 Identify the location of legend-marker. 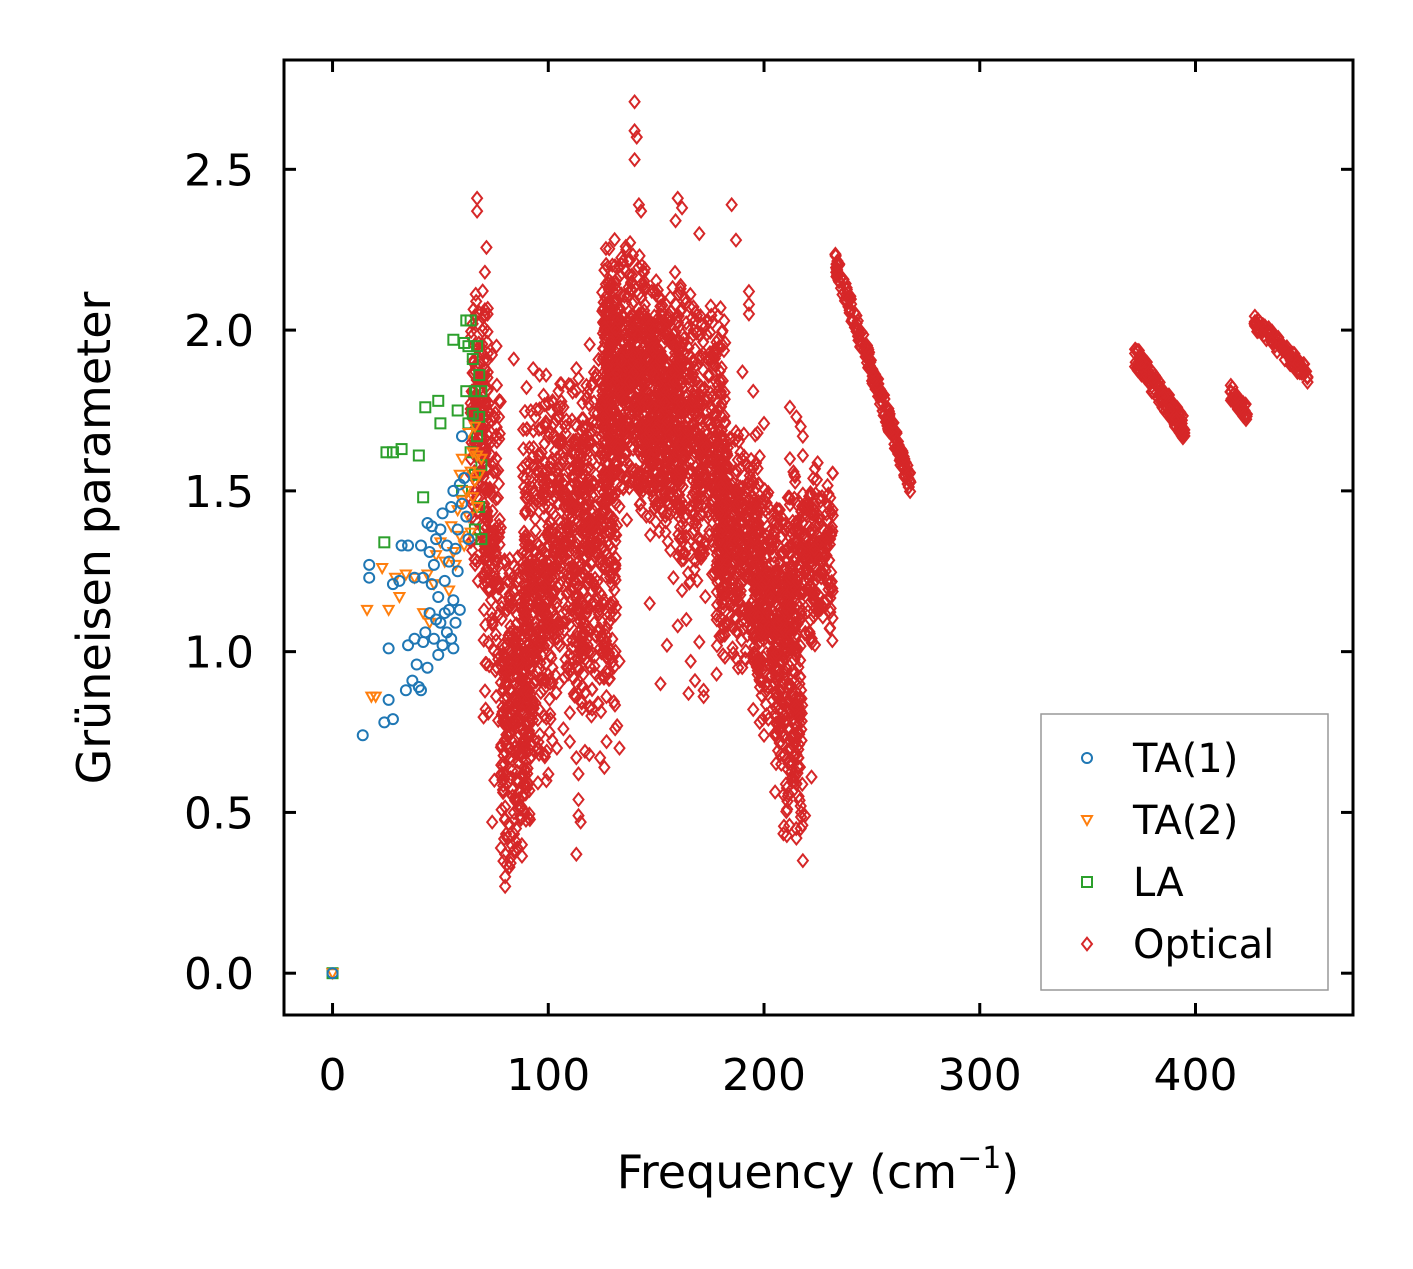
(1087, 821).